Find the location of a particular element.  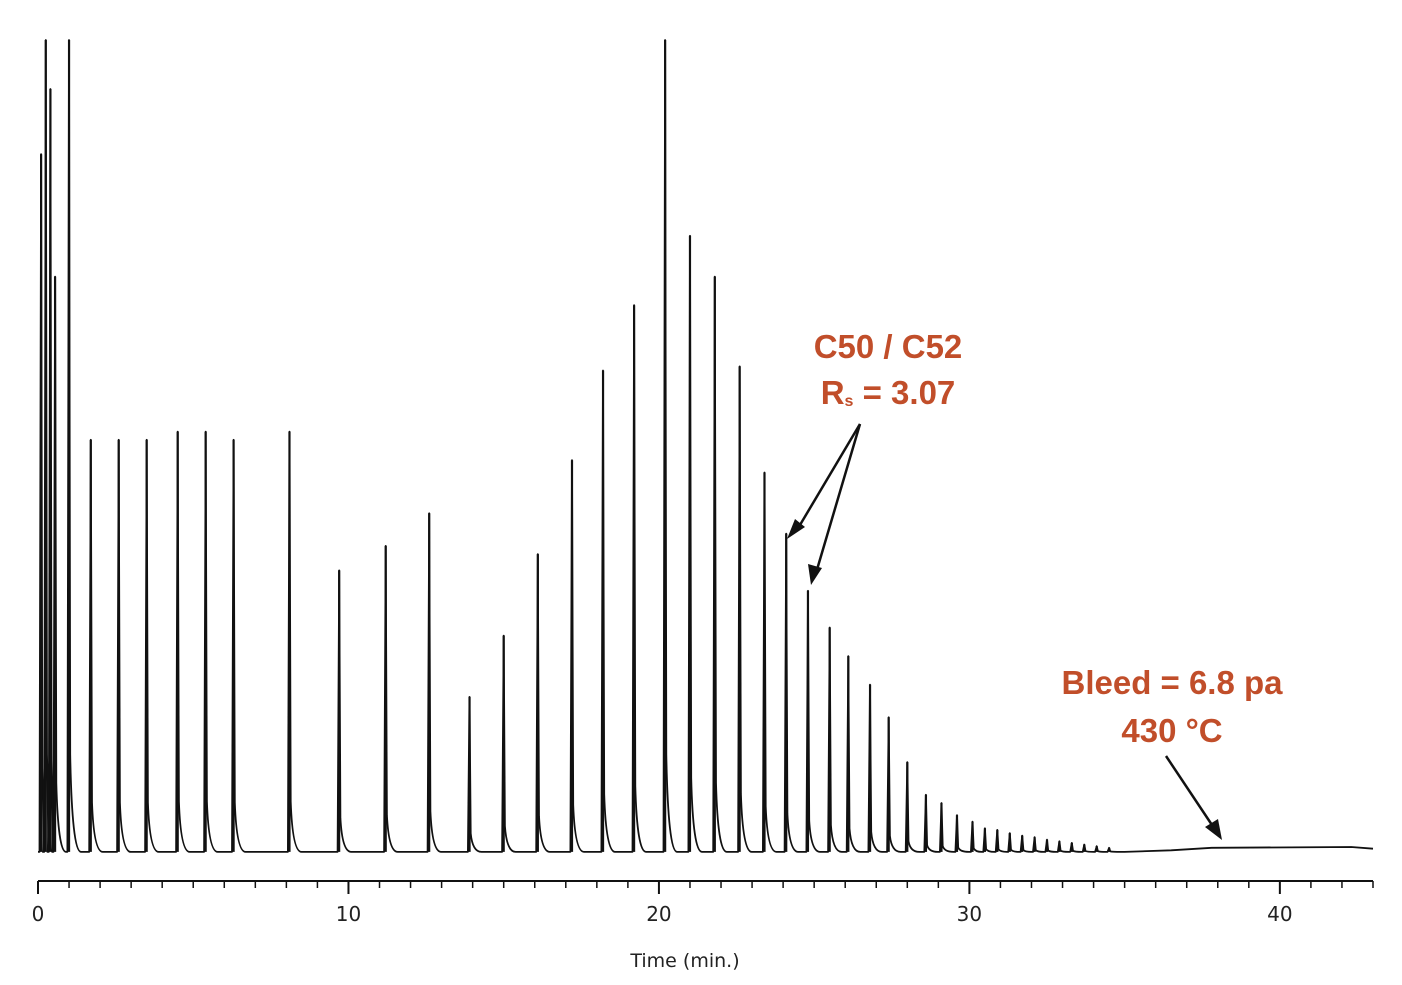

annotation-c50-c52: C50 / C52 Rs = 3.07 is located at coordinates (874, 456).